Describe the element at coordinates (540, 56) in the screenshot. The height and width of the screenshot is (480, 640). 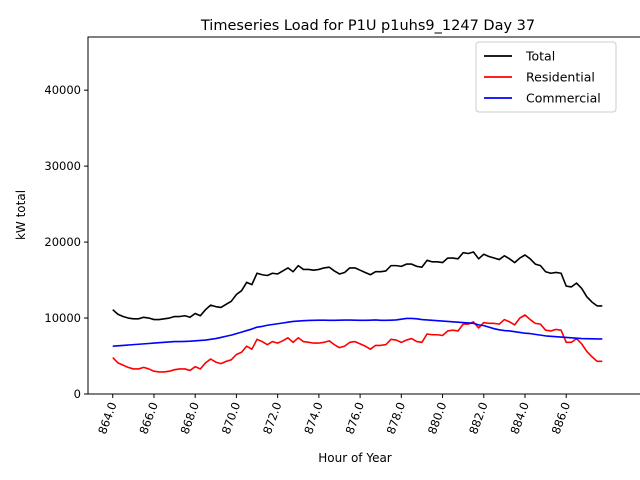
I see `legend-label-total: Total` at that location.